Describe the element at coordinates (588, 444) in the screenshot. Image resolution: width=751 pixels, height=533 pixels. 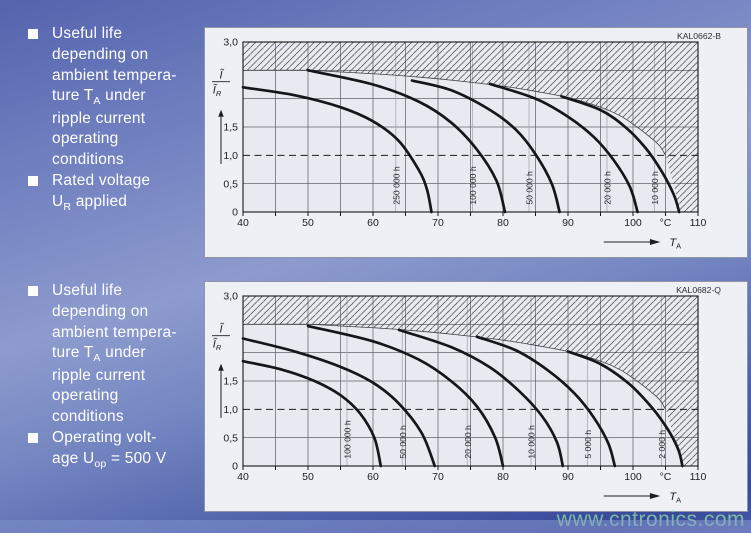
I see `curve-label: 5 000 h` at that location.